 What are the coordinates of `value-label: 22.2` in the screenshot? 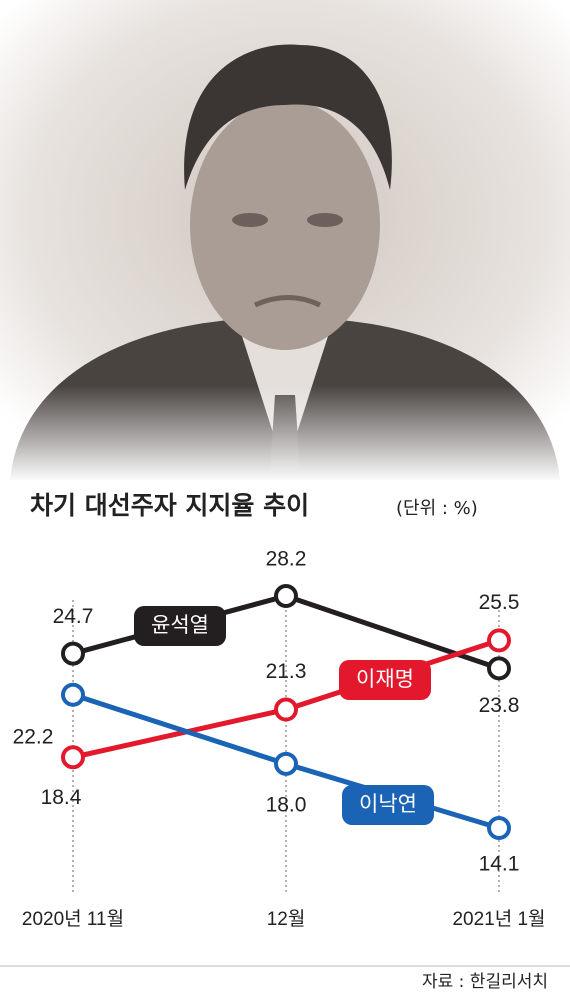 It's located at (33, 736).